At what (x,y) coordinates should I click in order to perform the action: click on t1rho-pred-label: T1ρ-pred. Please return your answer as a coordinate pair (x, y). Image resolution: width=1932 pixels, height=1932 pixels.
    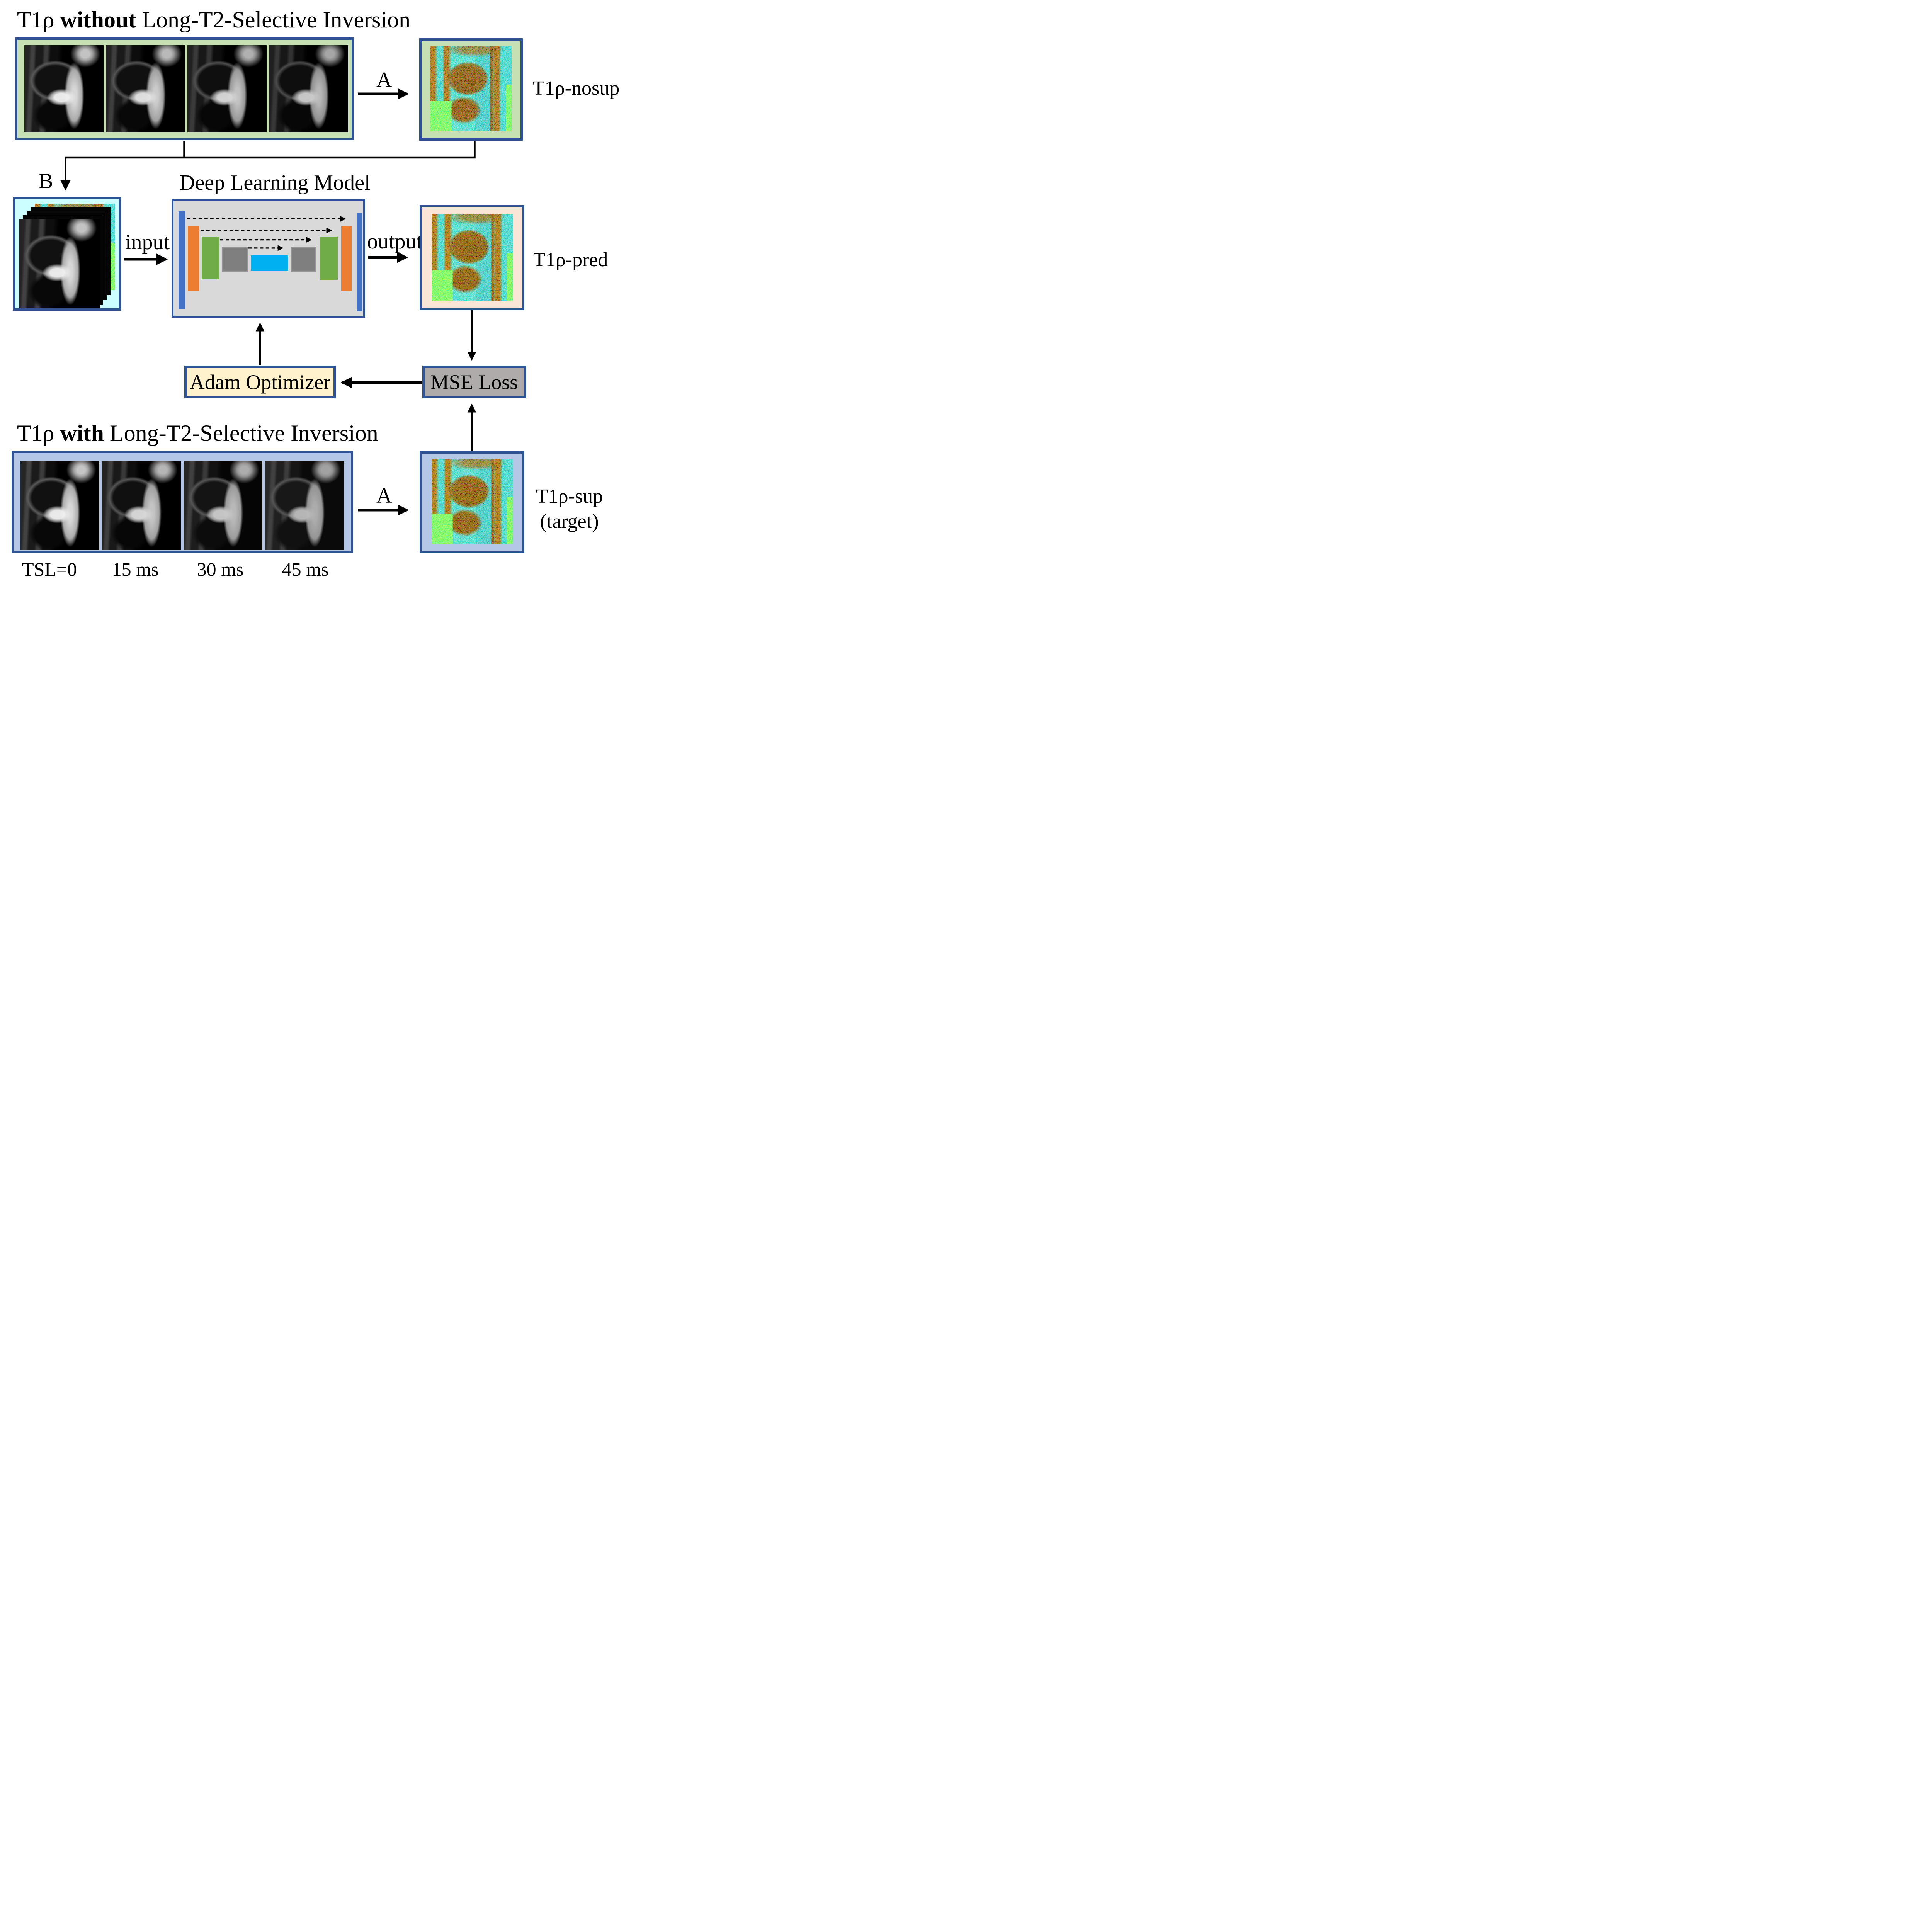
    Looking at the image, I should click on (571, 260).